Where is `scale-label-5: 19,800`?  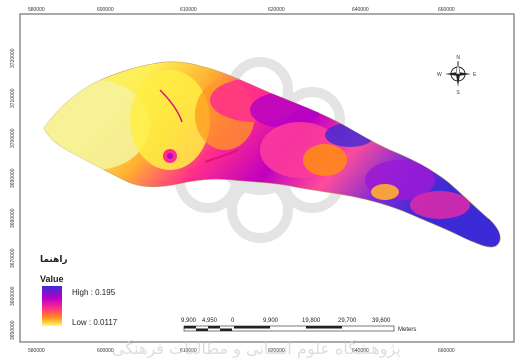 scale-label-5: 19,800 is located at coordinates (311, 321).